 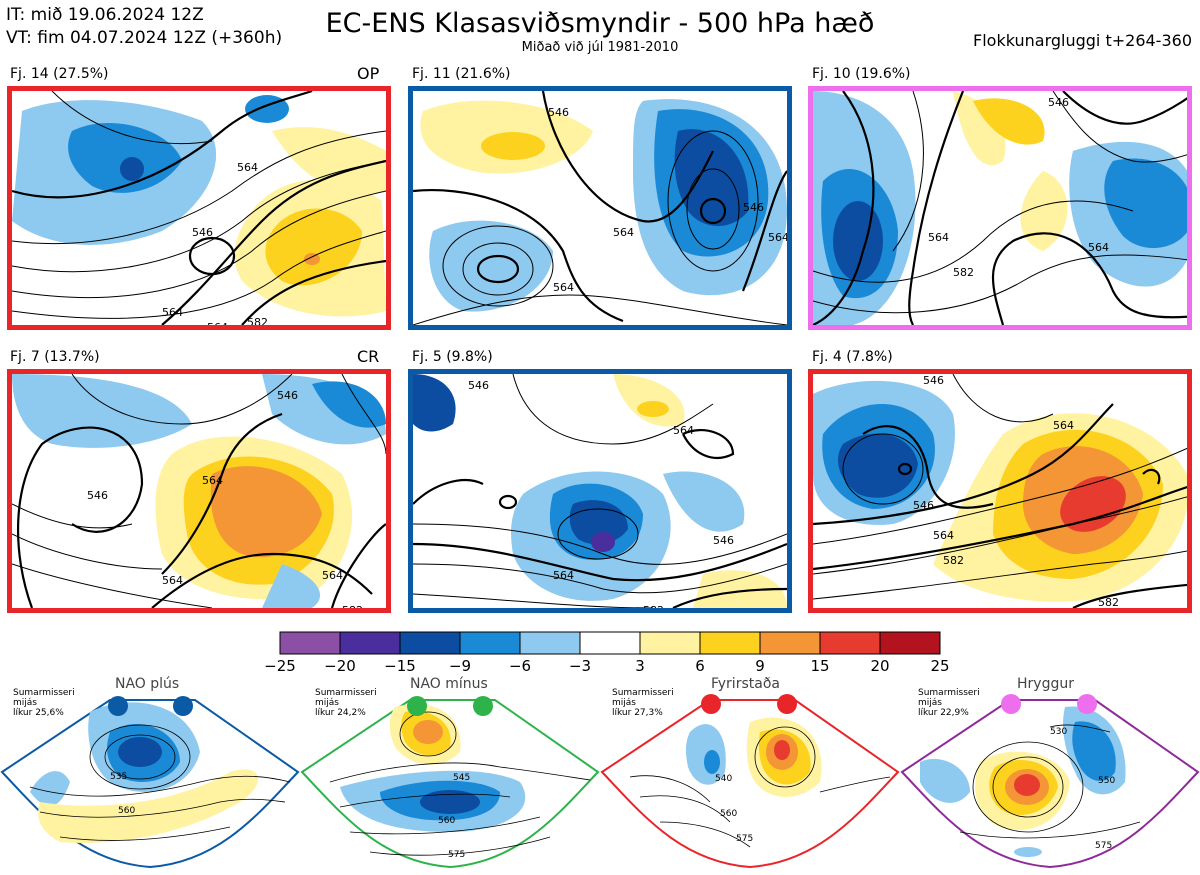 I want to click on cluster-map-panel: 546 564 546 564 582 582, so click(x=1000, y=491).